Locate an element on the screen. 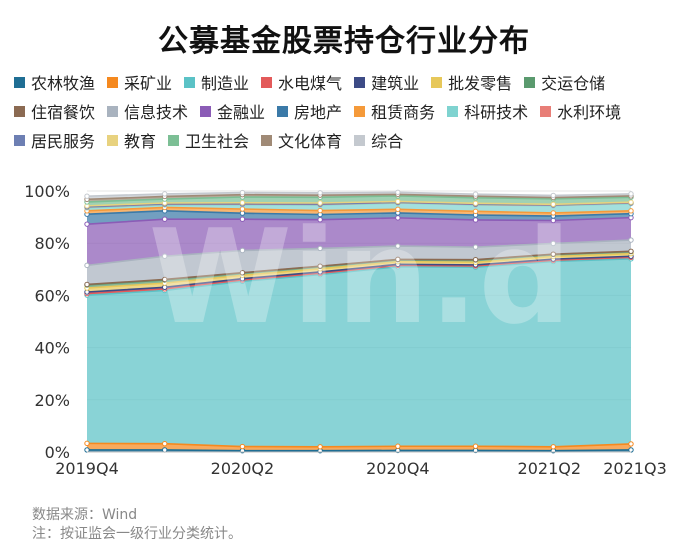 This screenshot has width=688, height=548. legend-label: 采矿业 is located at coordinates (148, 83).